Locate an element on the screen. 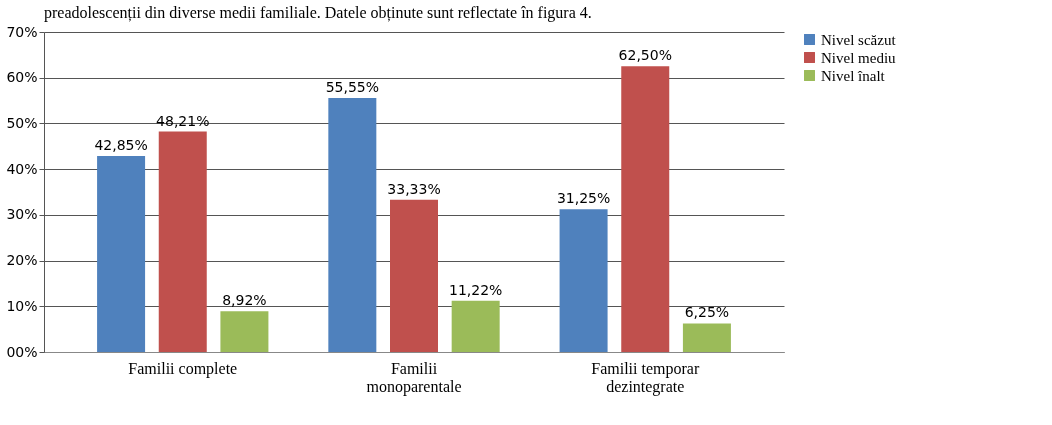 This screenshot has width=1052, height=425. y-tick-label: 70% is located at coordinates (22, 31).